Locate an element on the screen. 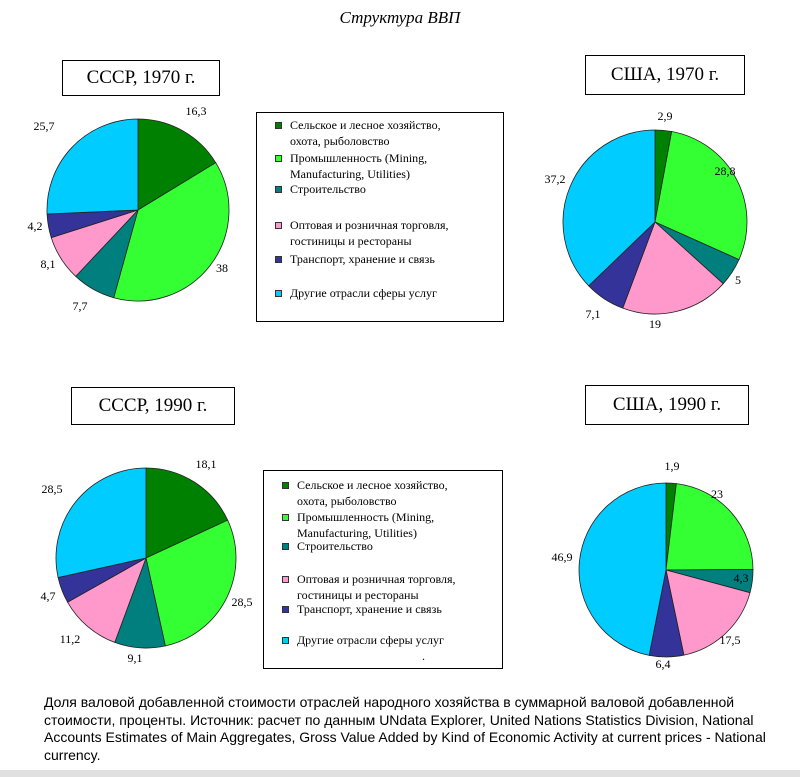 Image resolution: width=800 pixels, height=777 pixels. slice-value-label: 23 is located at coordinates (717, 494).